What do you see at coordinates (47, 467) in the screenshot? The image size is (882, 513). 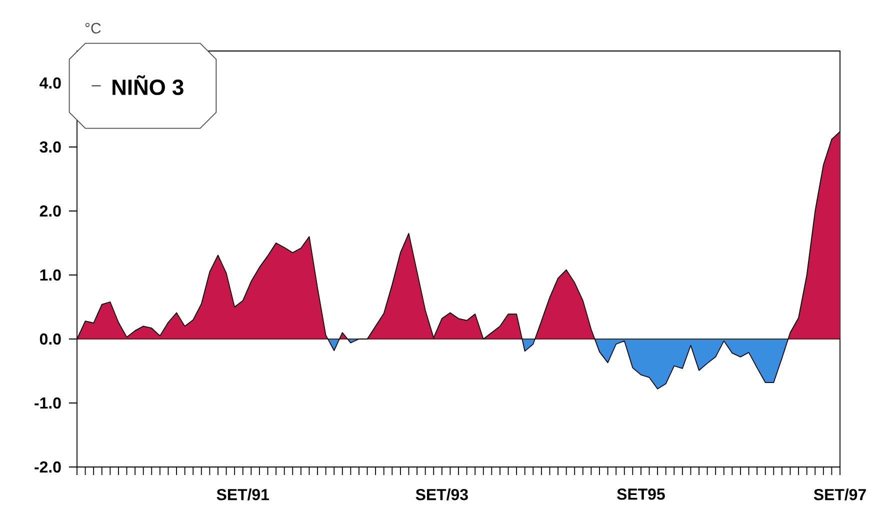 I see `y-tick-label: -2.0` at bounding box center [47, 467].